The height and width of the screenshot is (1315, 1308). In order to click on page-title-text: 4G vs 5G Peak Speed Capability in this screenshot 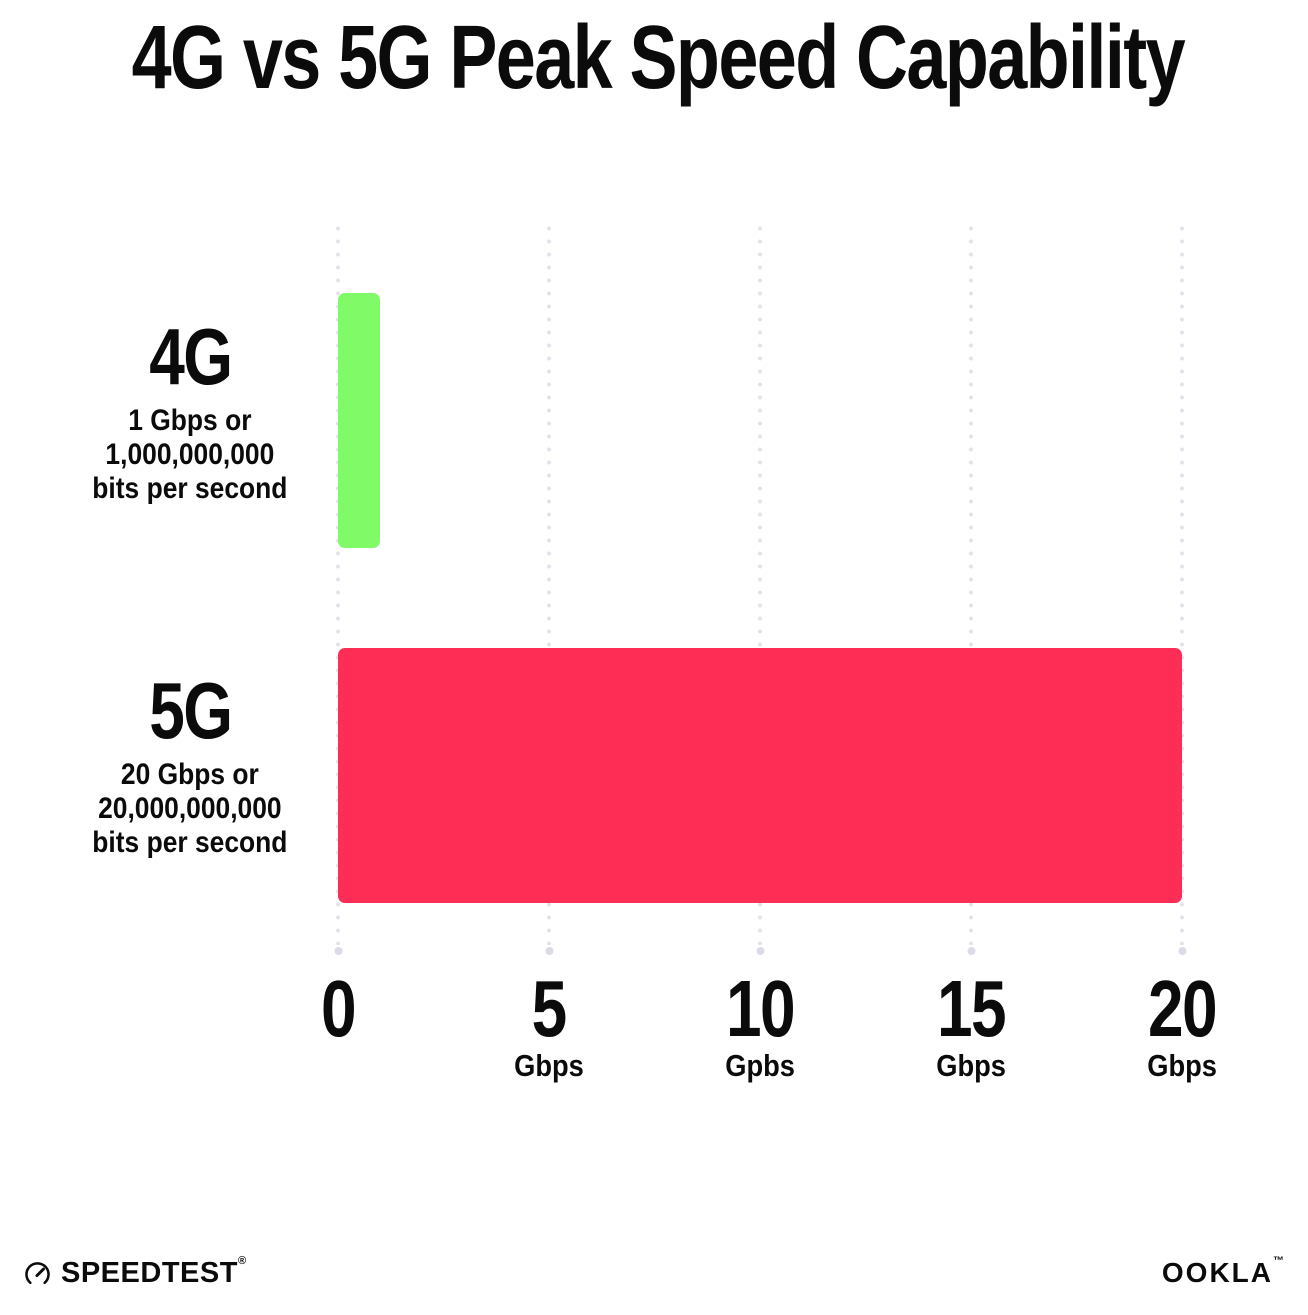, I will do `click(658, 58)`.